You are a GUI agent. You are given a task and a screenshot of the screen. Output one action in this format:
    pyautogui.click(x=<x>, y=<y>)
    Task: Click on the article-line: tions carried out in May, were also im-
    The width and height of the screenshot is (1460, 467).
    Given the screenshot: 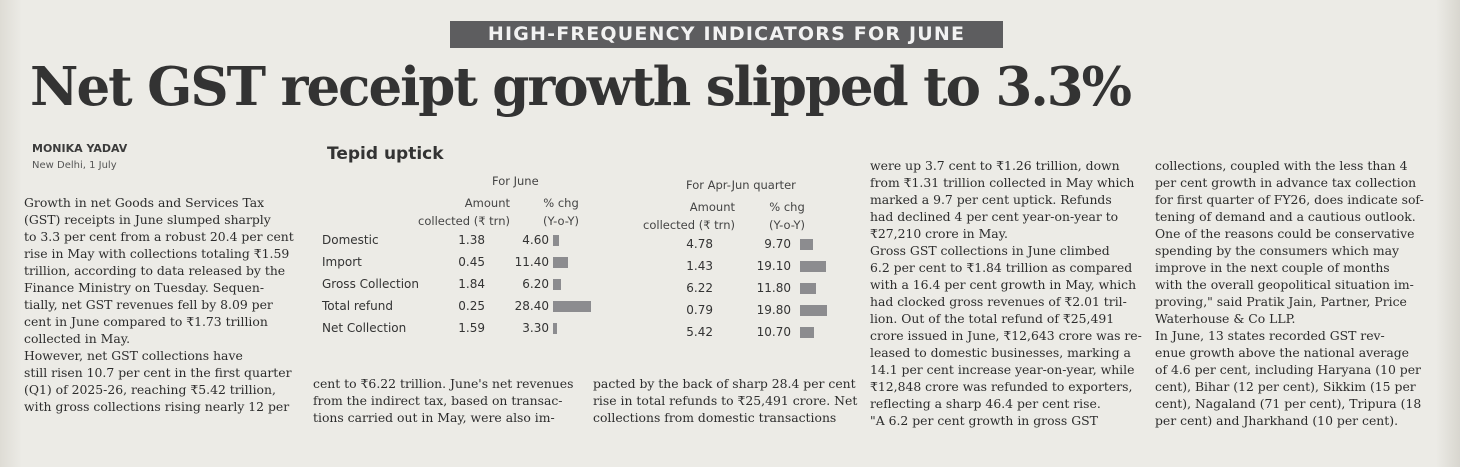 What is the action you would take?
    pyautogui.click(x=434, y=417)
    